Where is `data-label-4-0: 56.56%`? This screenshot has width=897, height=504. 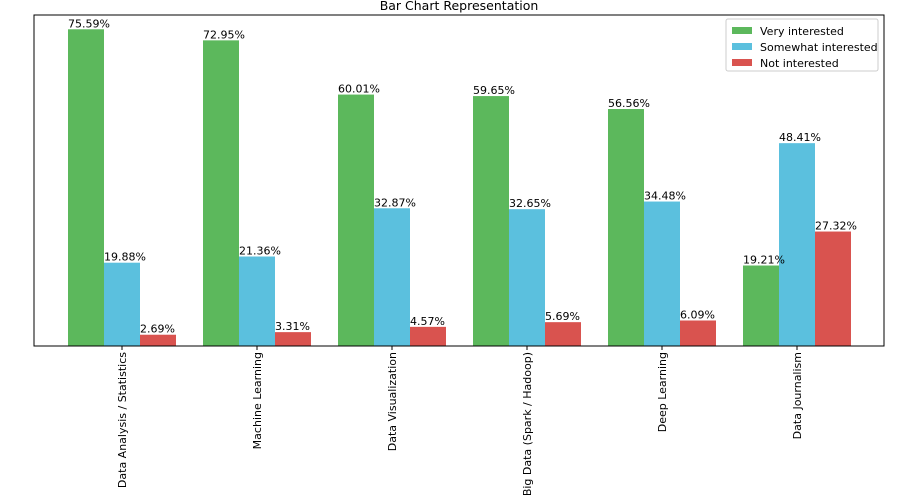 data-label-4-0: 56.56% is located at coordinates (629, 103).